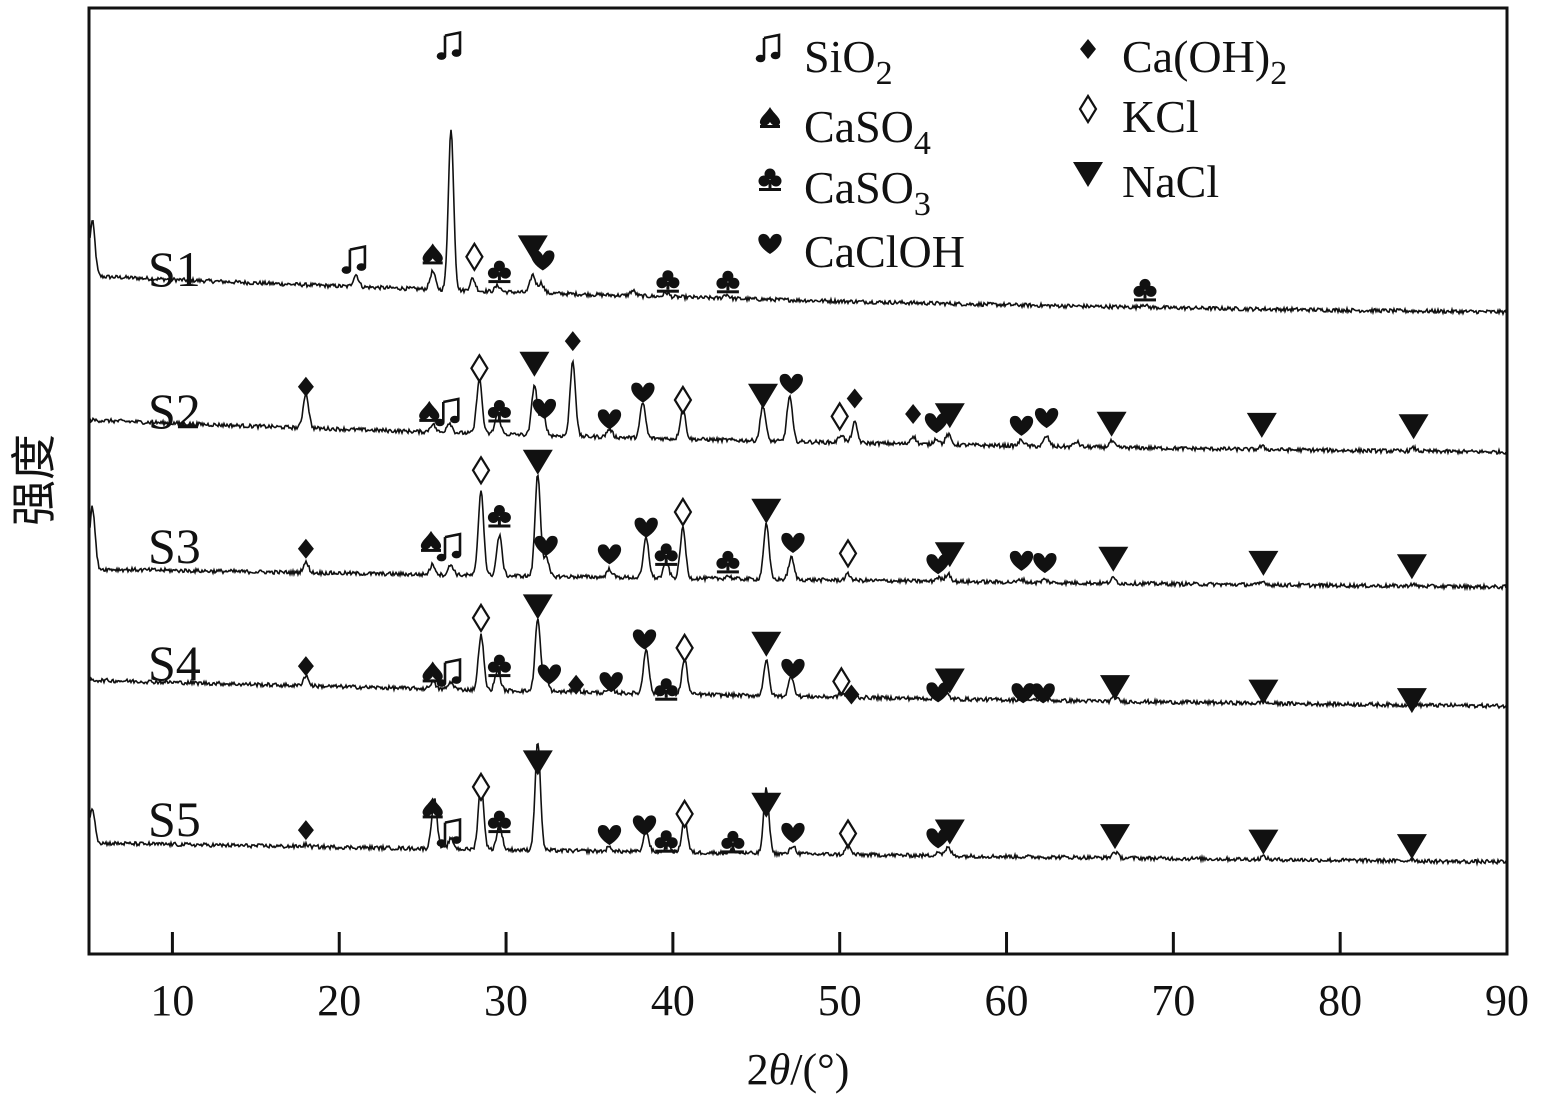 Image resolution: width=1544 pixels, height=1103 pixels. I want to click on x-tick-label-60: 60, so click(1007, 1000).